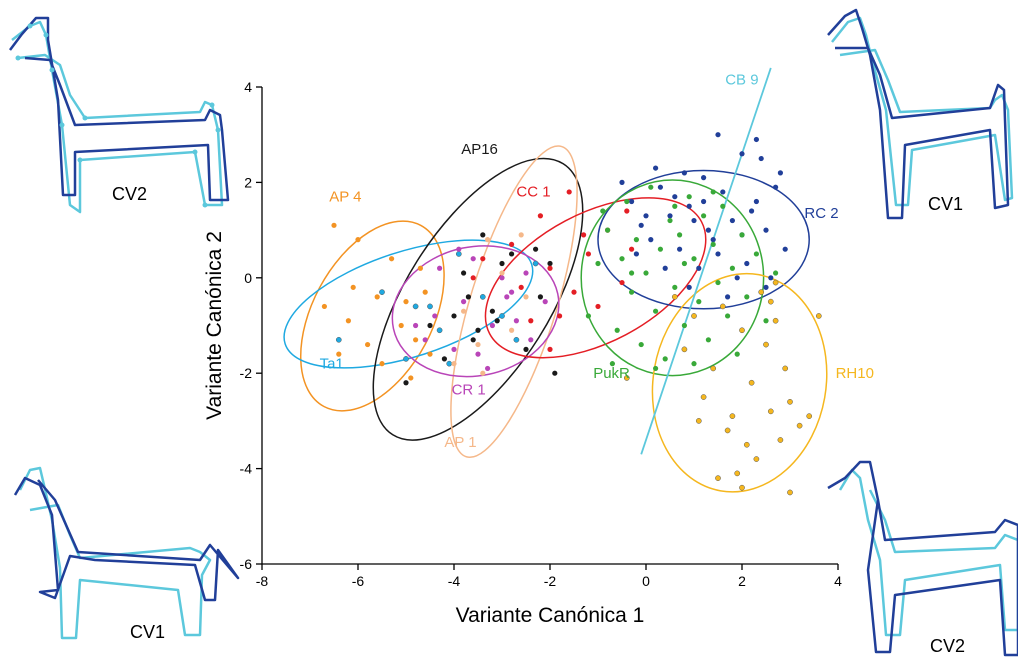 The height and width of the screenshot is (658, 1018). I want to click on y-axis-title: Variante Canónica 2, so click(214, 325).